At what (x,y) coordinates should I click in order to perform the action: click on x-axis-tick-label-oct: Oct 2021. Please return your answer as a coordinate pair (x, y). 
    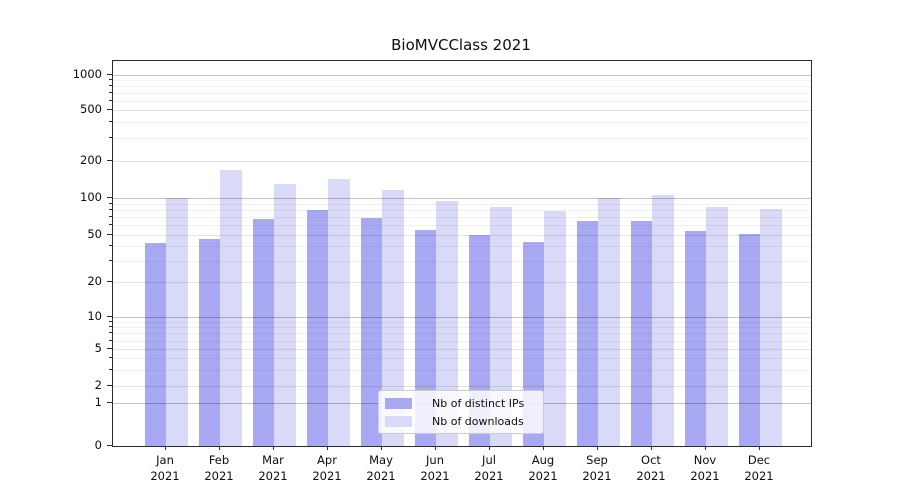
    Looking at the image, I should click on (651, 468).